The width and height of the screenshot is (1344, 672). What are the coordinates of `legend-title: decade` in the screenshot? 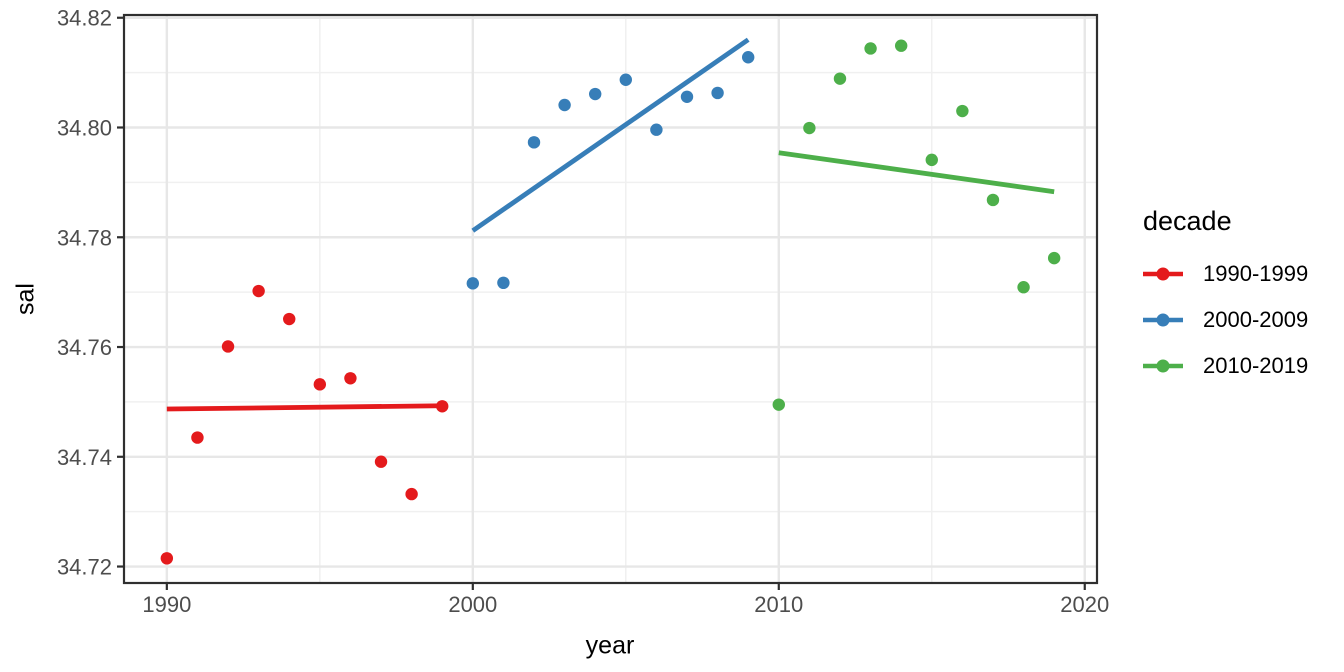 It's located at (1187, 221).